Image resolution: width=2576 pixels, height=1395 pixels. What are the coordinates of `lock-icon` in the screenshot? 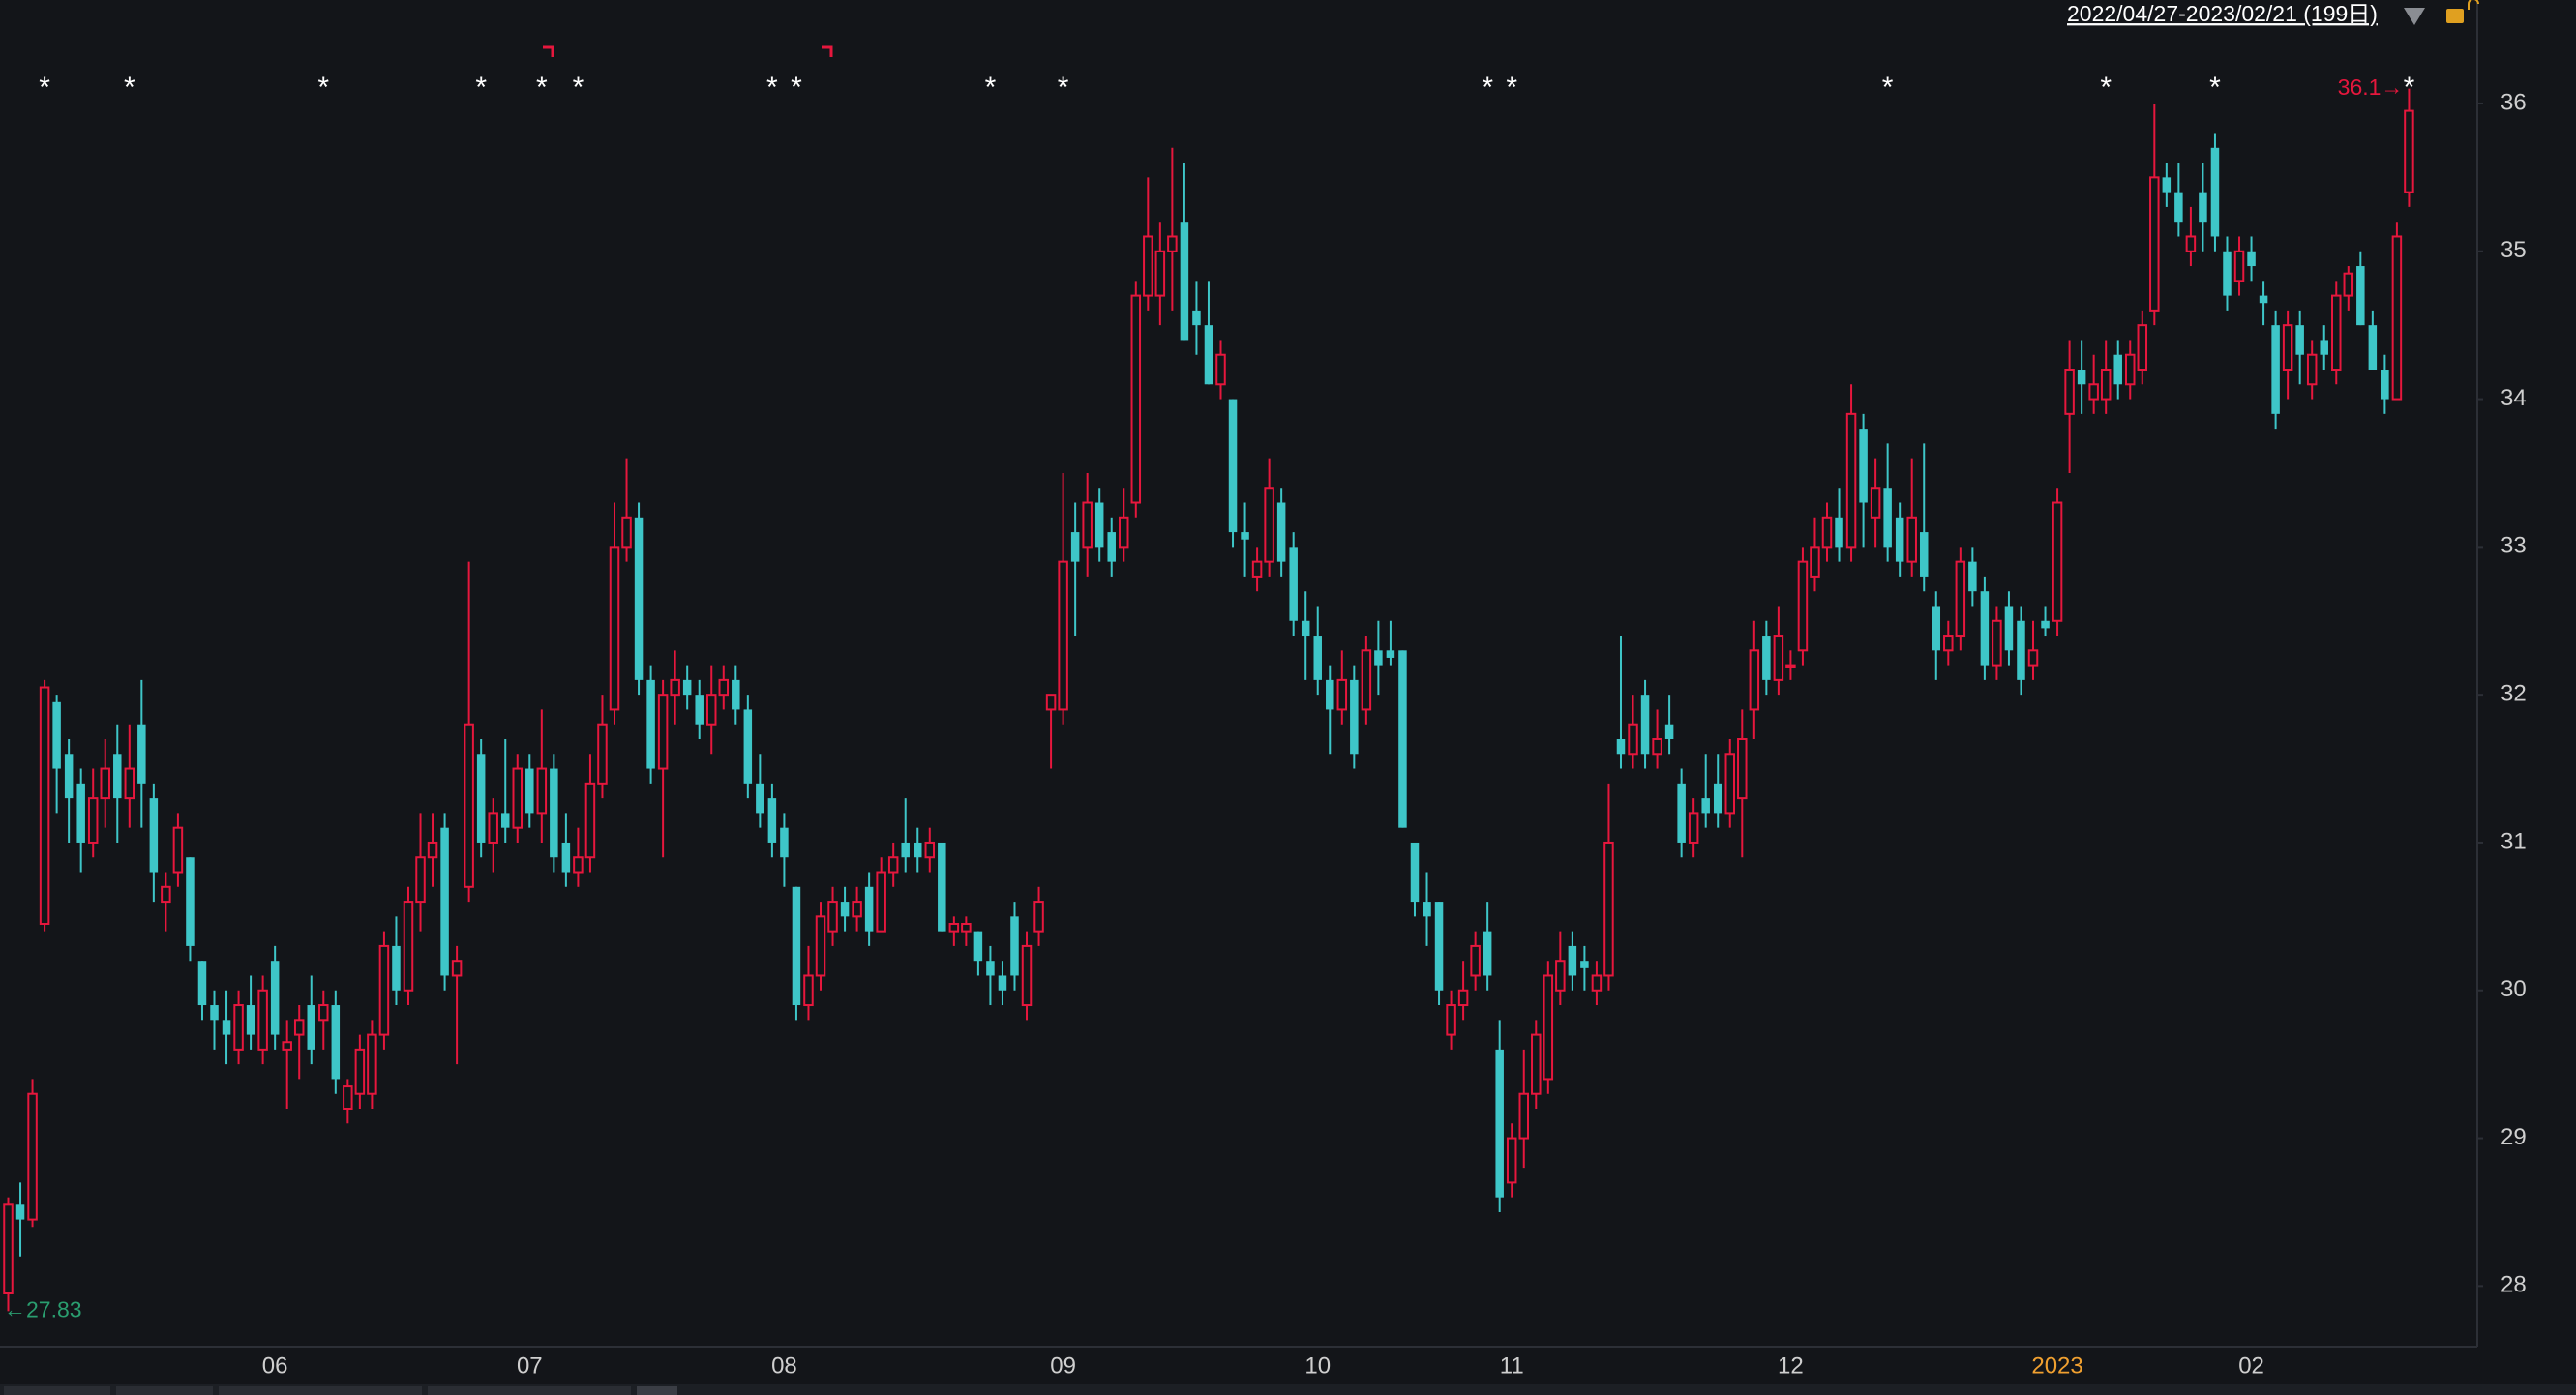 It's located at (2455, 16).